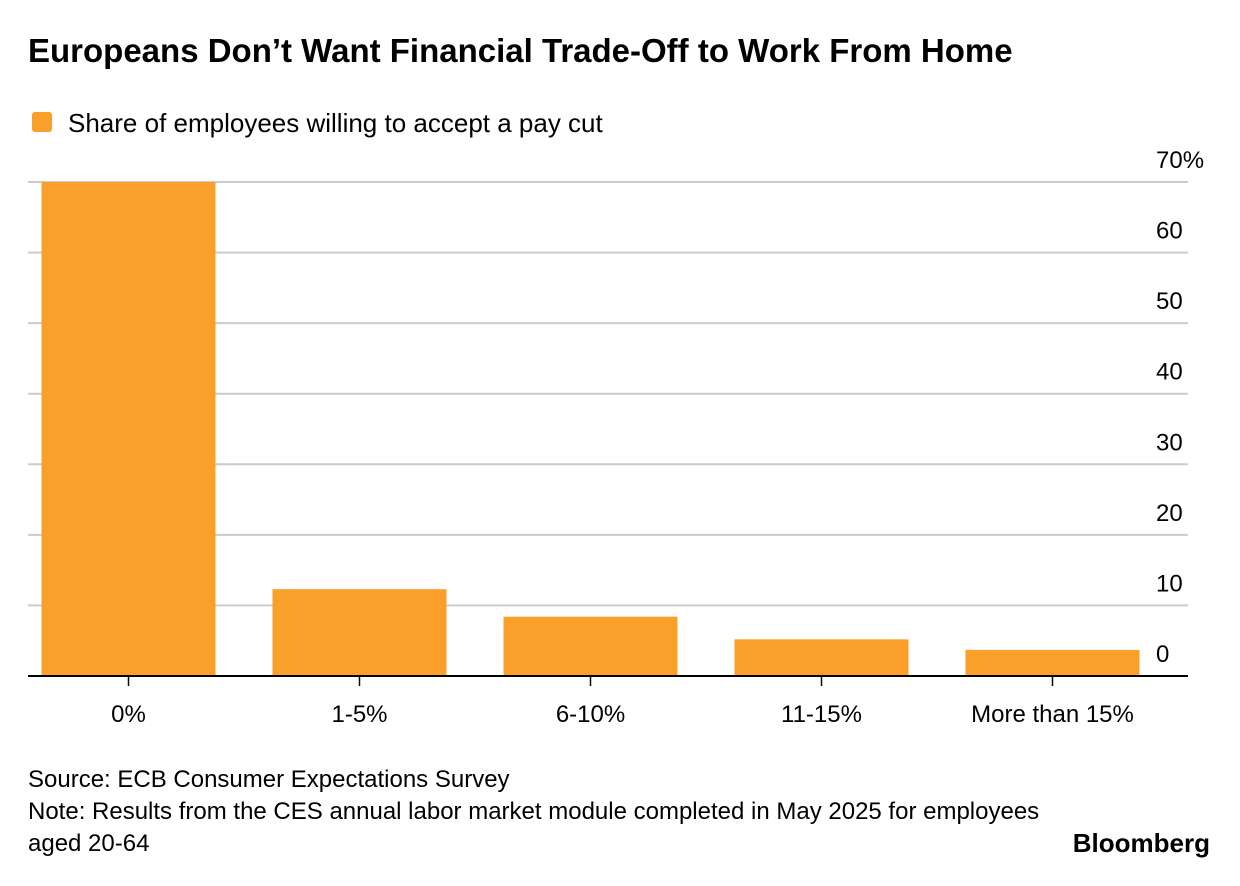 The width and height of the screenshot is (1240, 886). What do you see at coordinates (1169, 231) in the screenshot?
I see `y-tick-label: 60` at bounding box center [1169, 231].